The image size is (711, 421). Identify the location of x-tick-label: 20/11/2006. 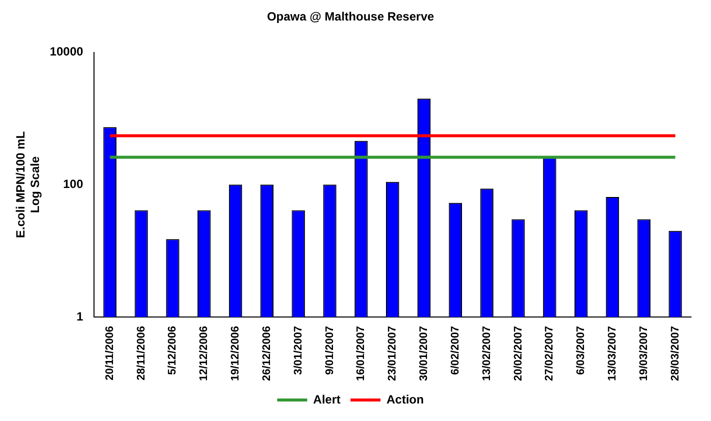
(110, 353).